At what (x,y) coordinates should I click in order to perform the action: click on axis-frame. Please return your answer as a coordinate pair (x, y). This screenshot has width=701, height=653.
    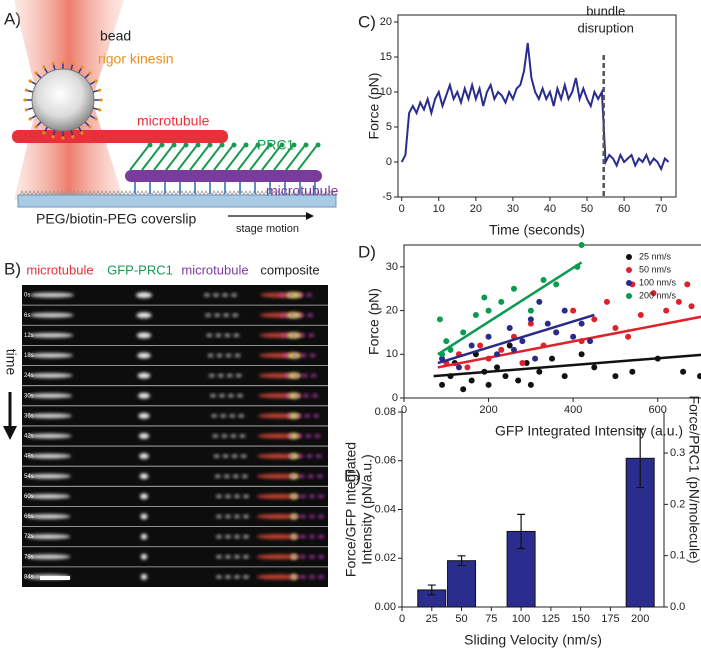
    Looking at the image, I should click on (552, 321).